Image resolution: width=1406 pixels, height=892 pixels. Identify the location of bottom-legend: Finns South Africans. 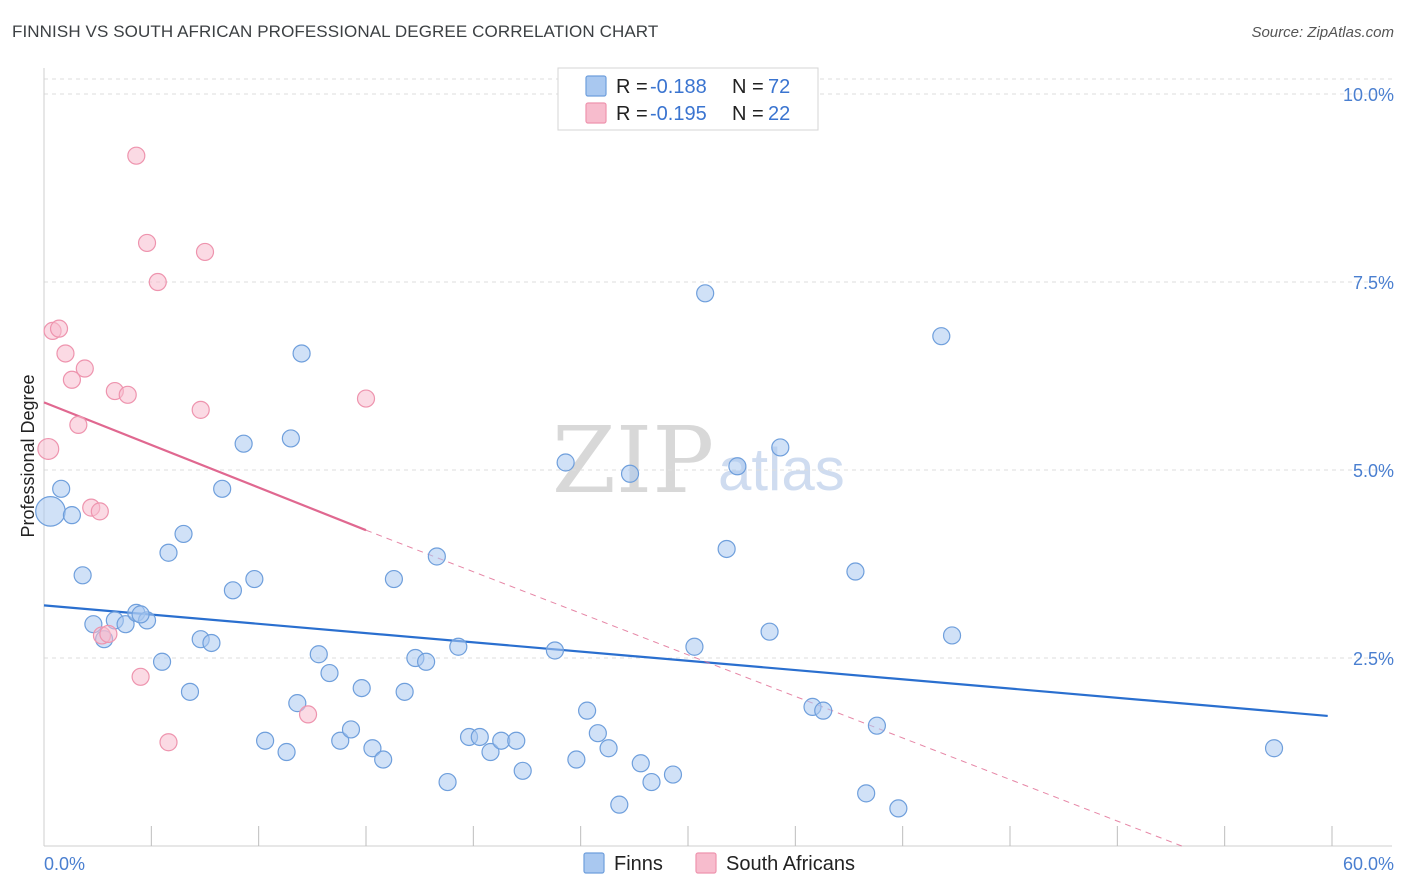
(719, 863).